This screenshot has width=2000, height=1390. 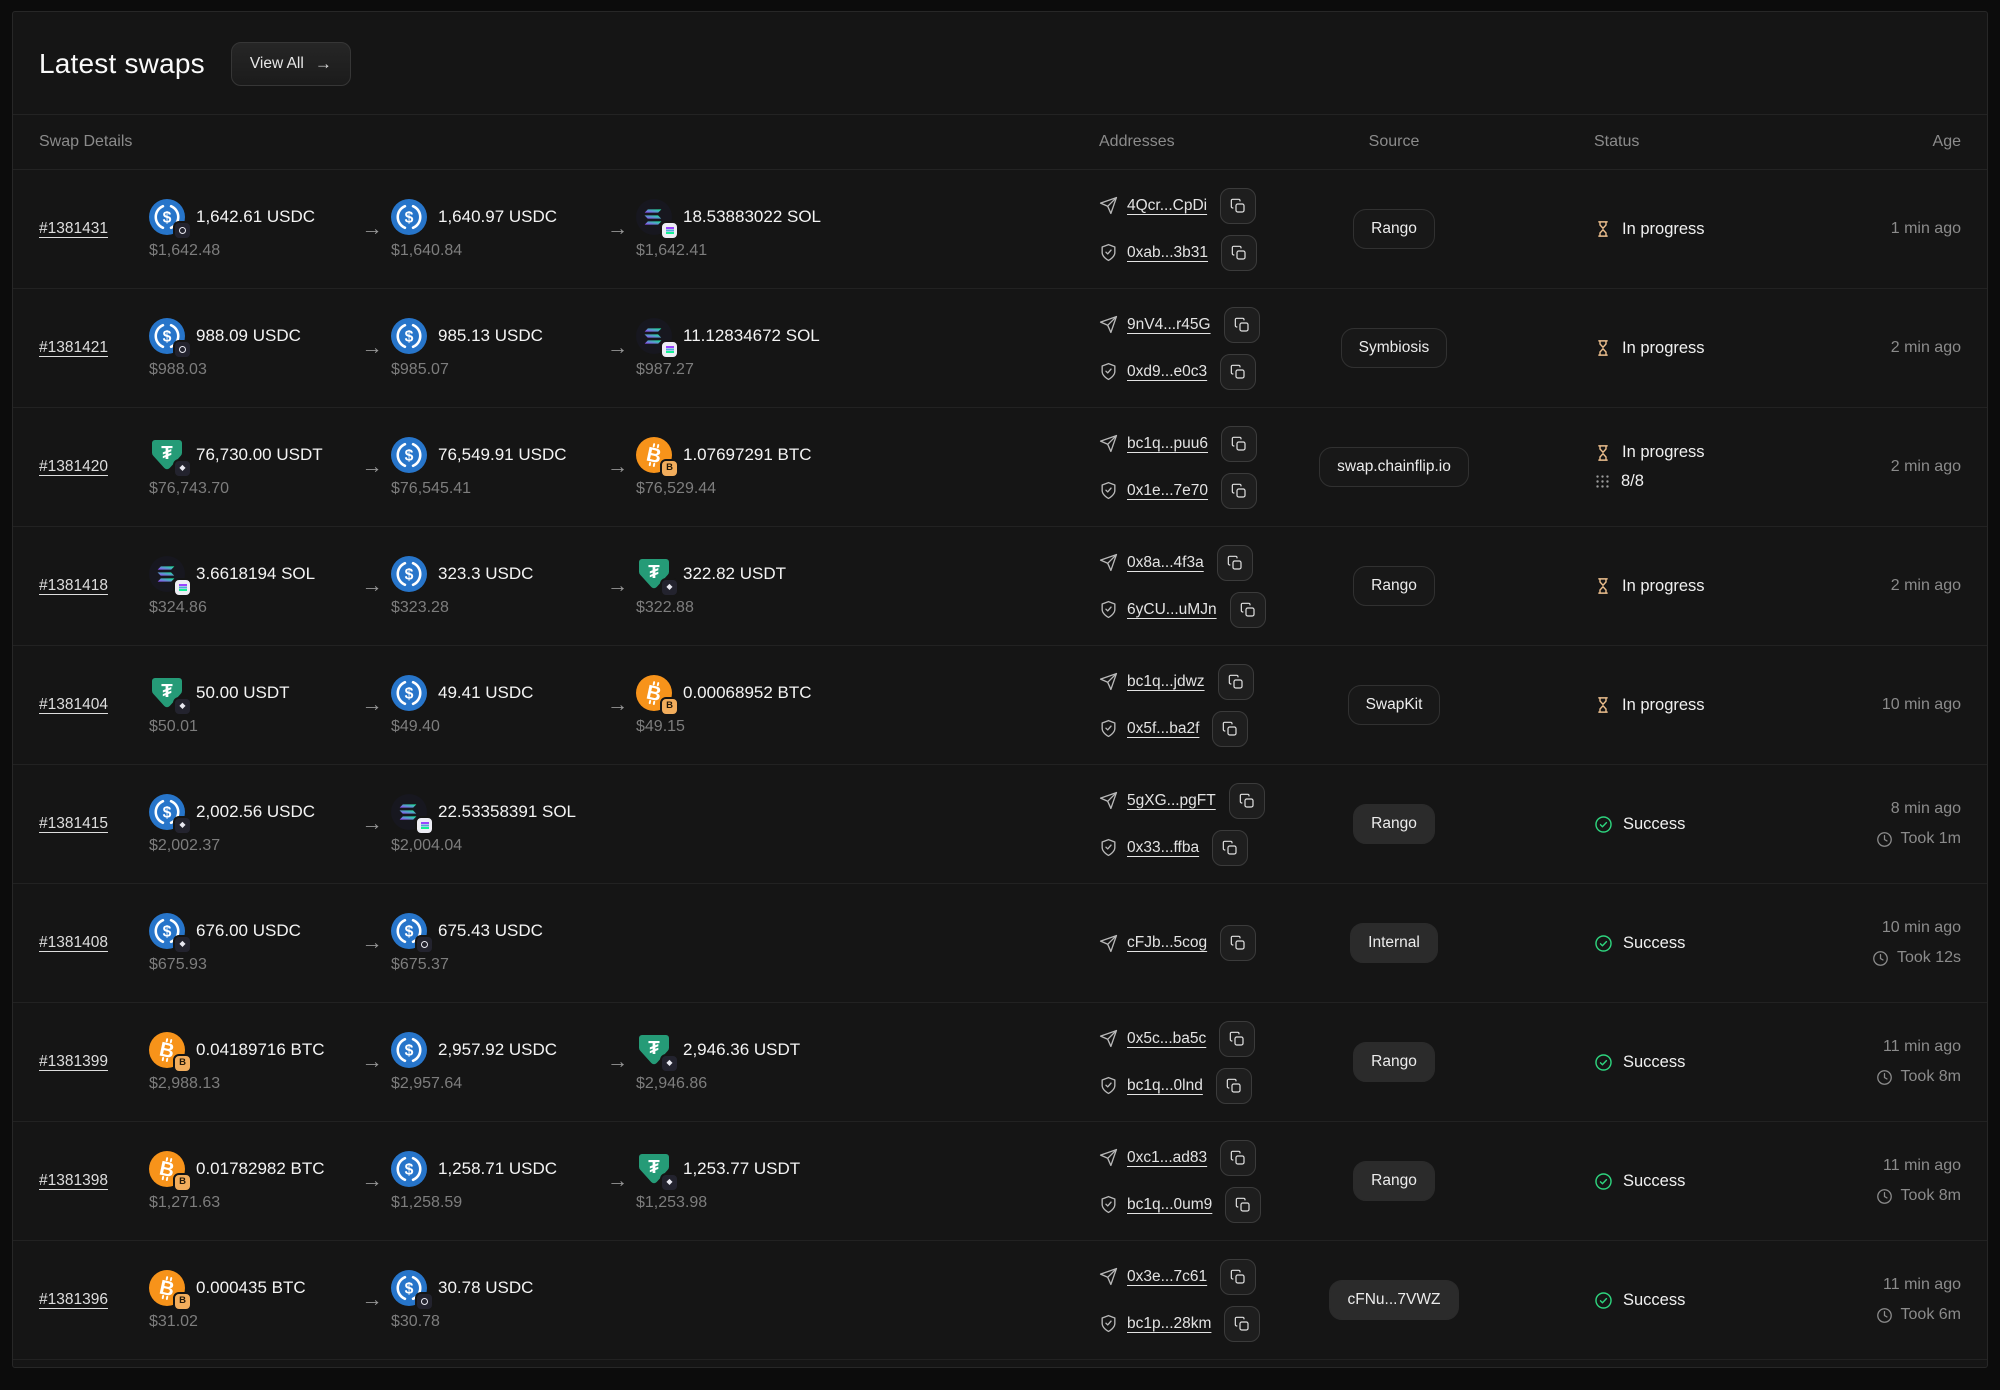 I want to click on address-link: 9nV4...r45G, so click(x=1169, y=324).